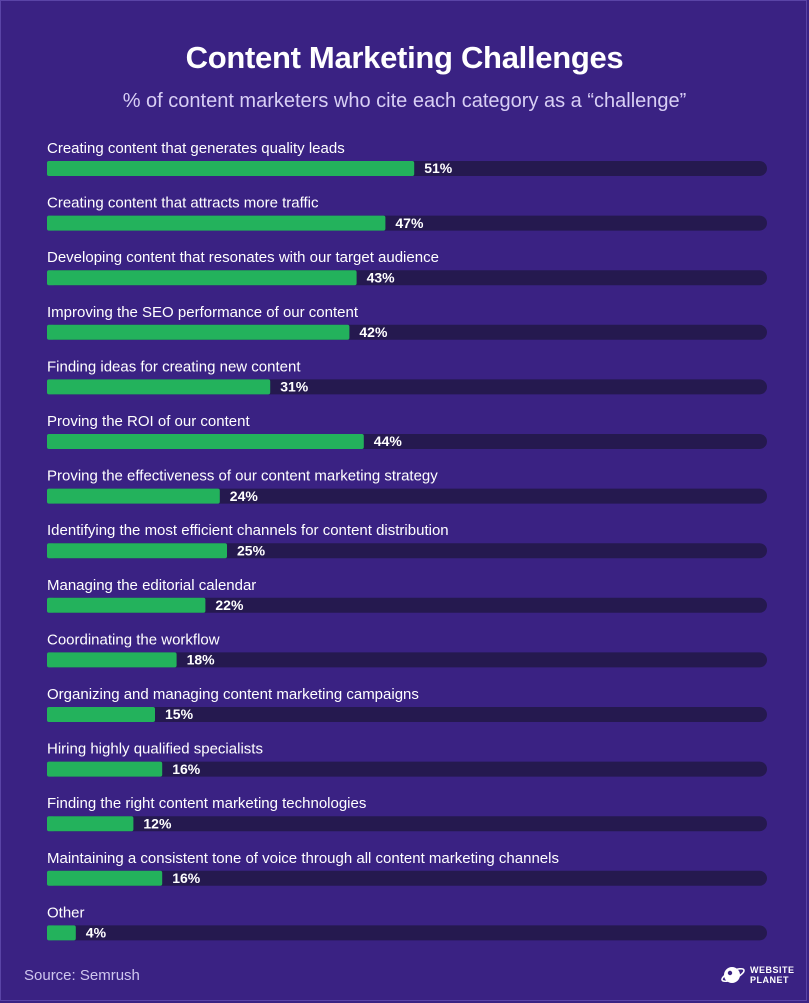  Describe the element at coordinates (373, 332) in the screenshot. I see `value-label: 42%` at that location.